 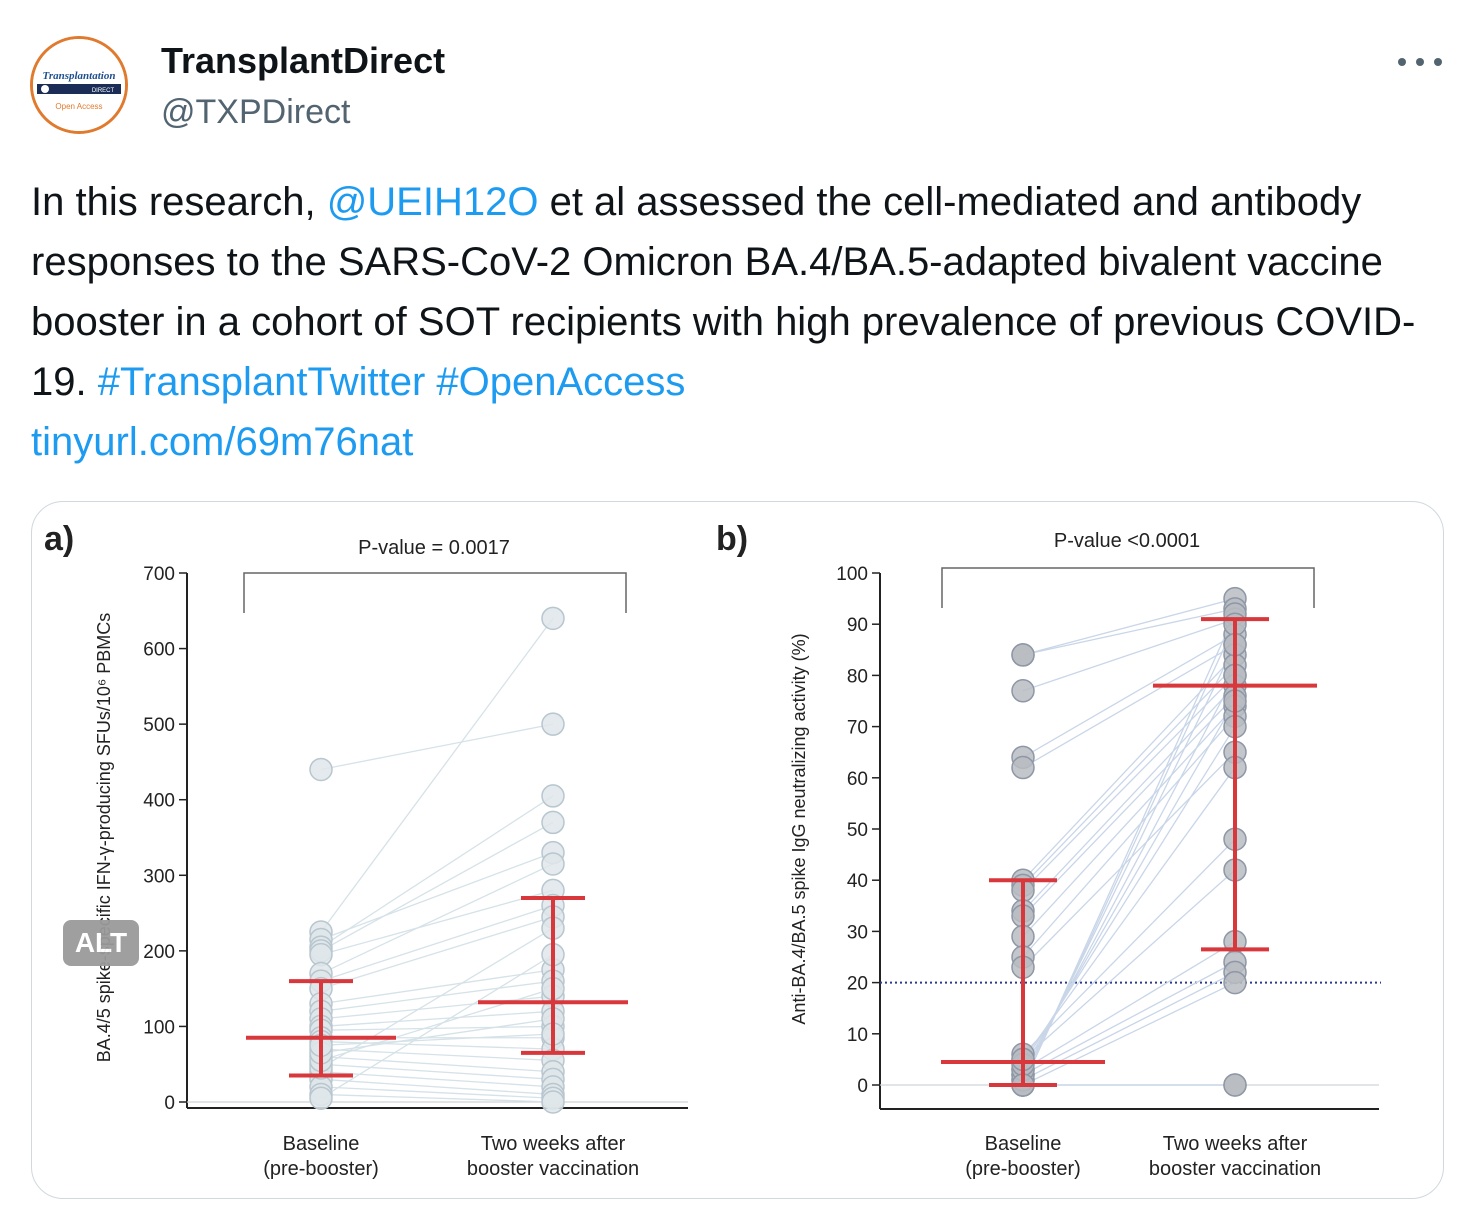 I want to click on y-tick-label: 700, so click(x=159, y=574).